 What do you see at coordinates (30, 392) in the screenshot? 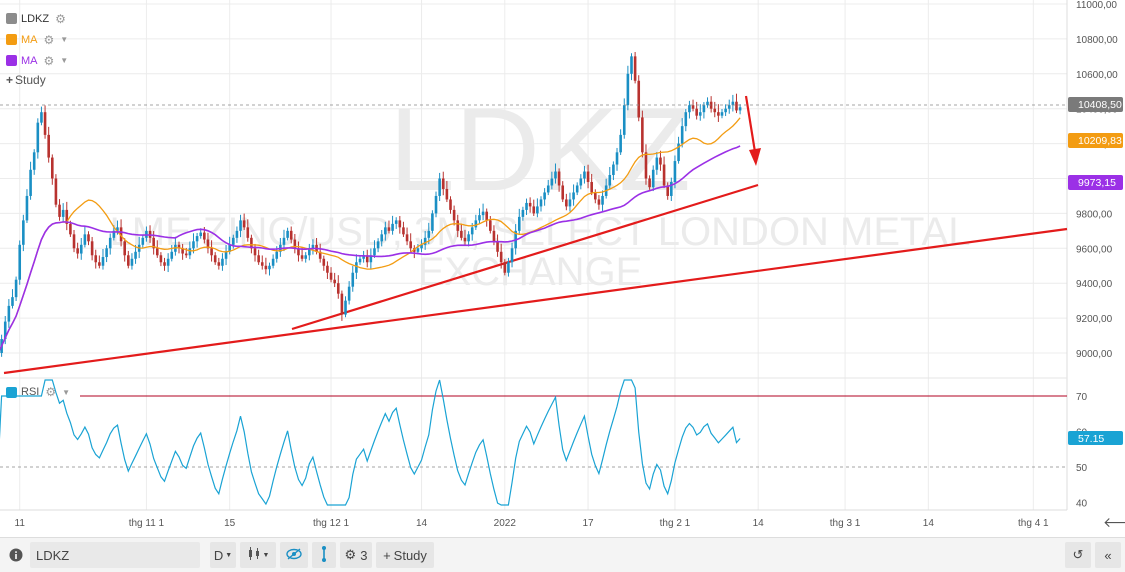
I see `rsi-label: RSI` at bounding box center [30, 392].